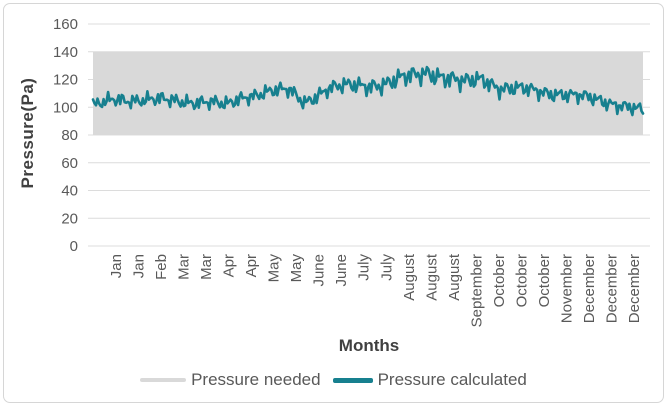 The image size is (667, 406). What do you see at coordinates (476, 290) in the screenshot?
I see `x-tick-label: September` at bounding box center [476, 290].